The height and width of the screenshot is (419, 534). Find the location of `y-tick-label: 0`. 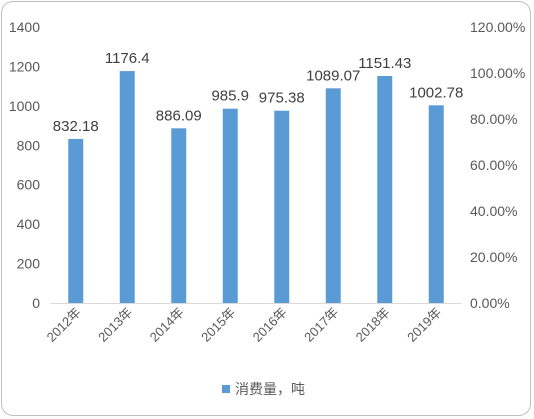

y-tick-label: 0 is located at coordinates (36, 303).